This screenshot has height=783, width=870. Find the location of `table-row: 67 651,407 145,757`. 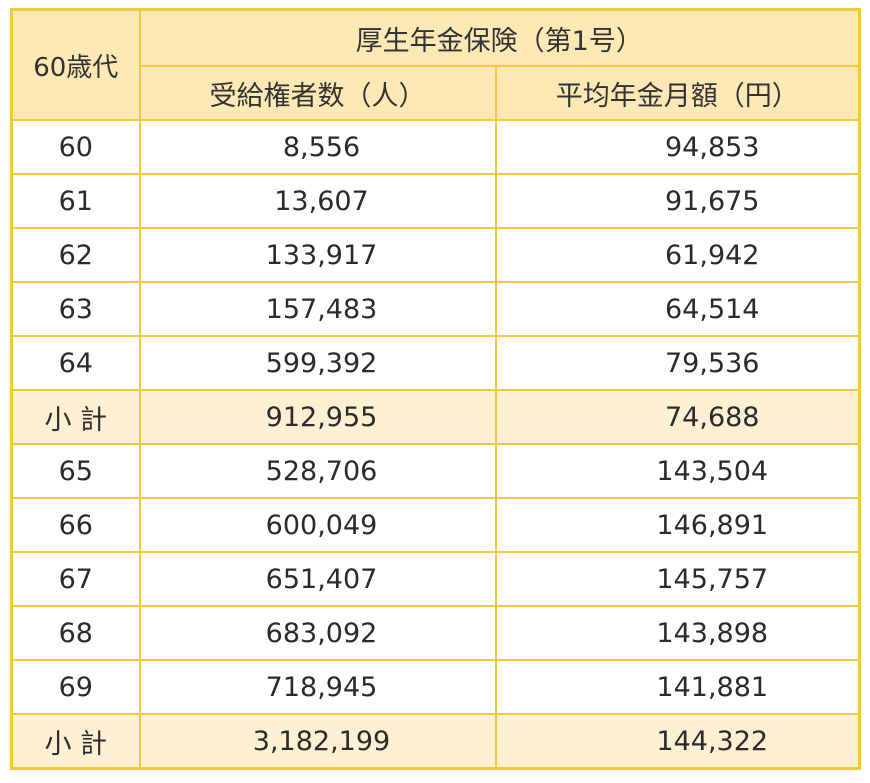

table-row: 67 651,407 145,757 is located at coordinates (435, 579).